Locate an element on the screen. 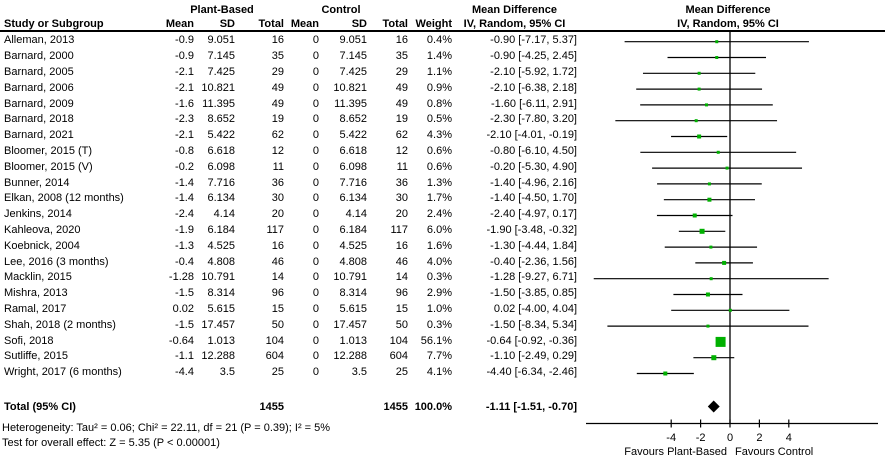  pb-sd: 6.134 is located at coordinates (221, 198).